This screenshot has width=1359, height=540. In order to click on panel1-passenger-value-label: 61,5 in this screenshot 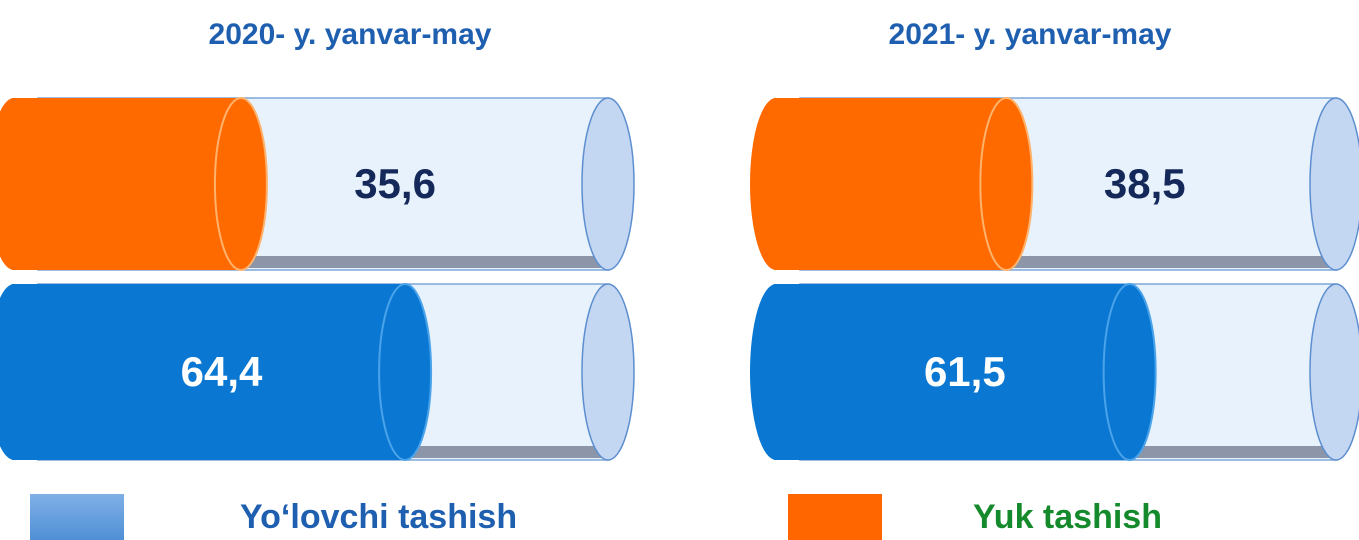, I will do `click(965, 371)`.